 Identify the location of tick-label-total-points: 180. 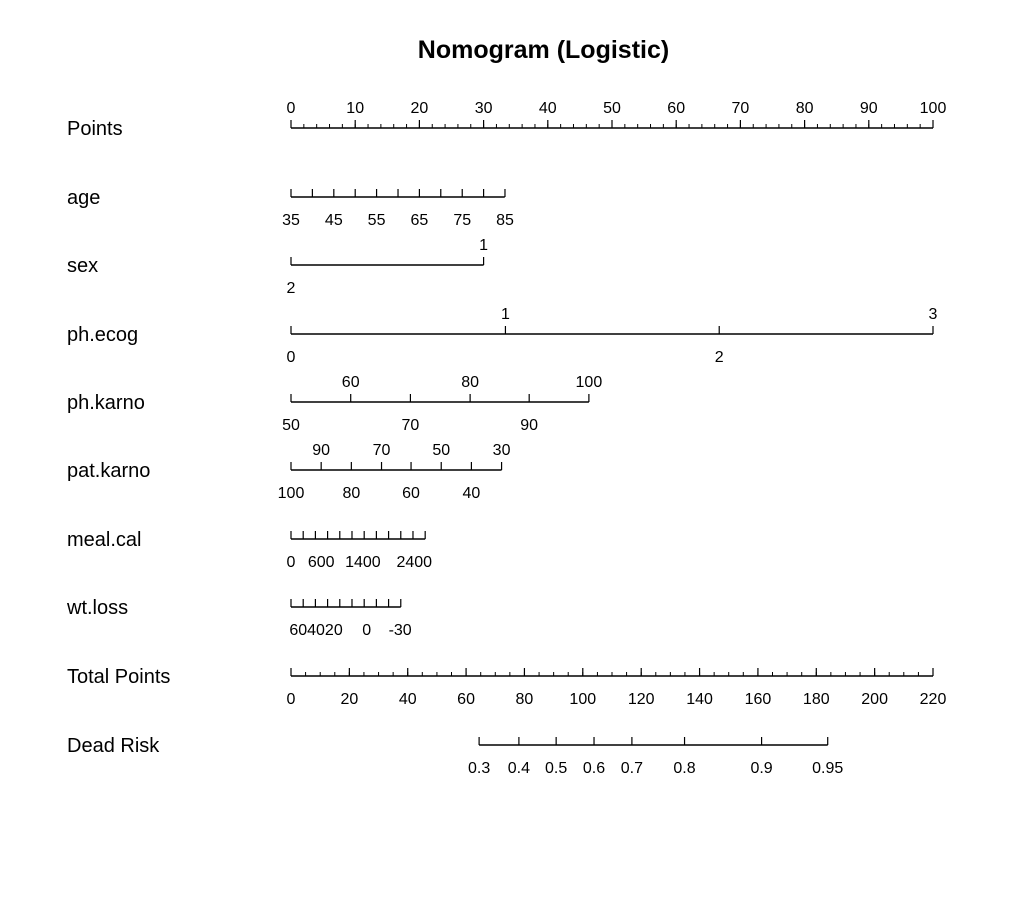
(816, 699).